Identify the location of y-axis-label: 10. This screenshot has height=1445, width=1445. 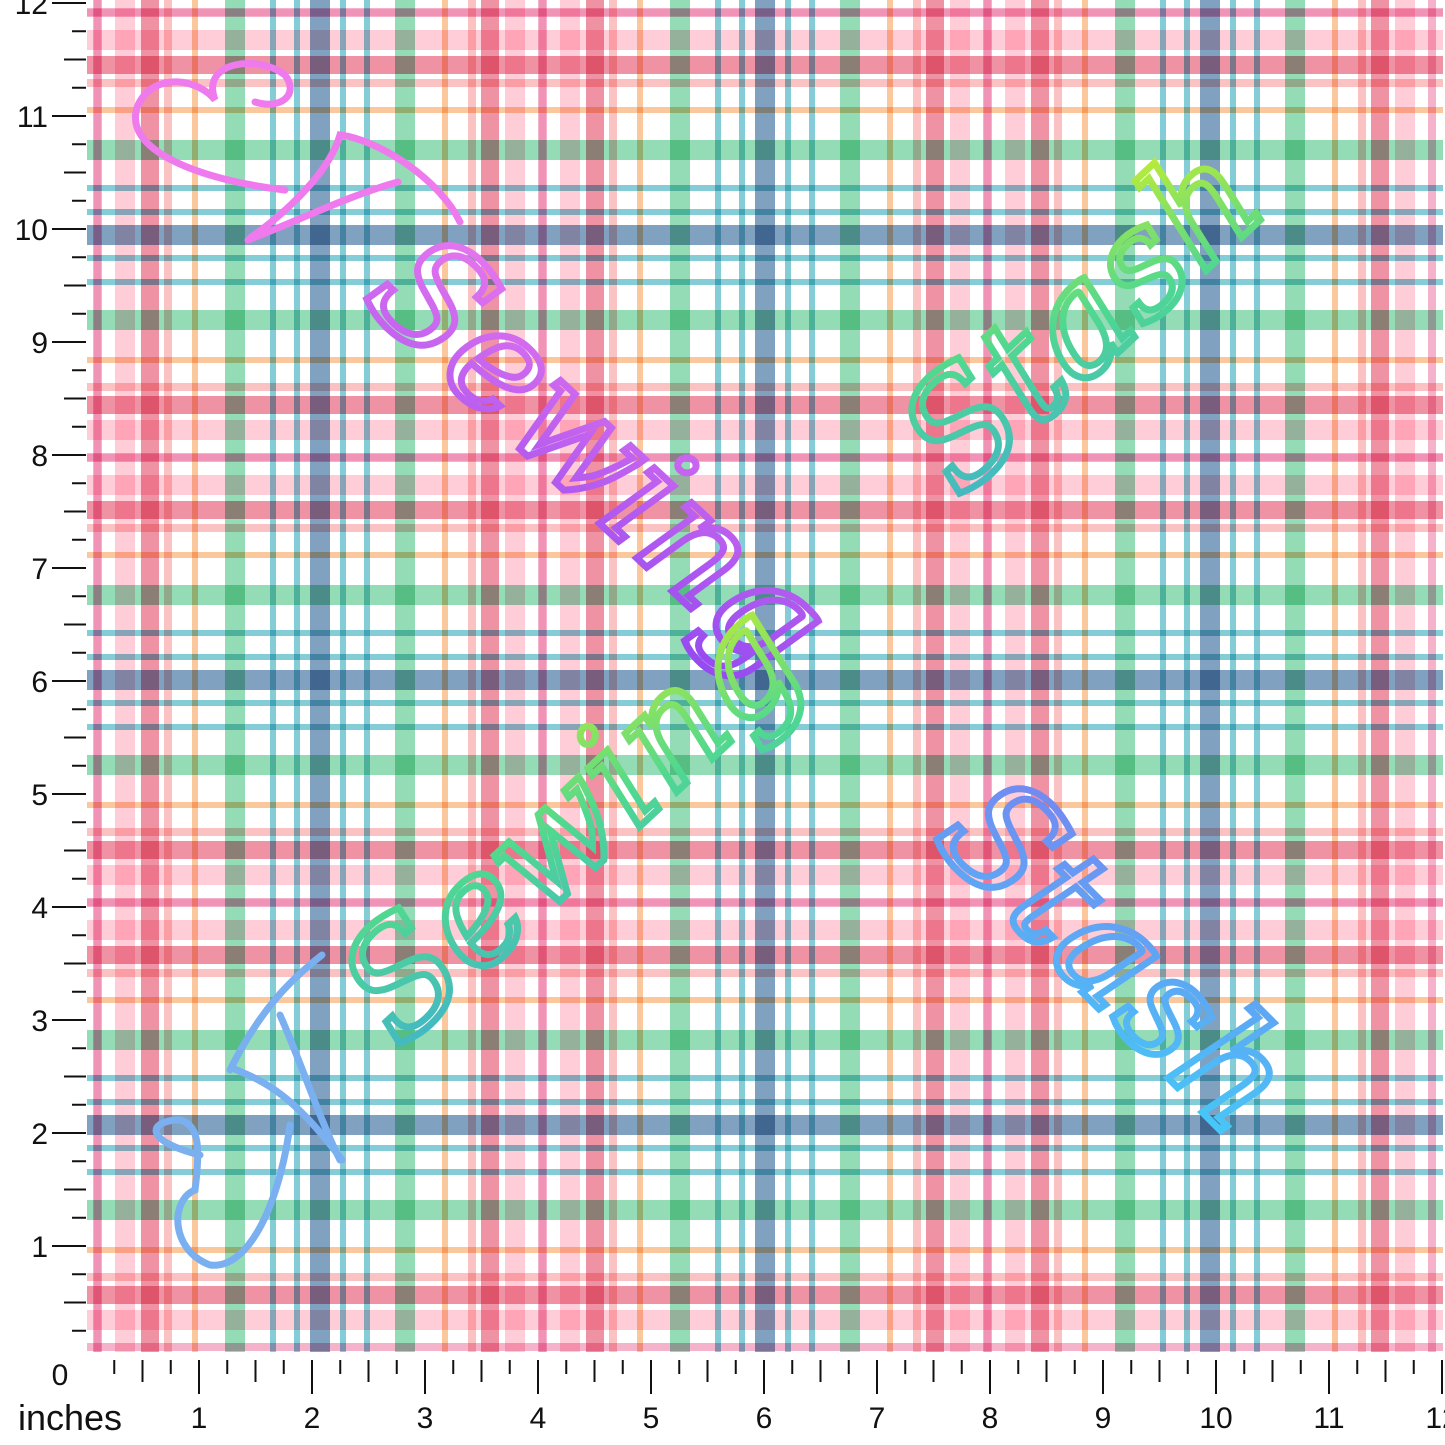
(31, 230).